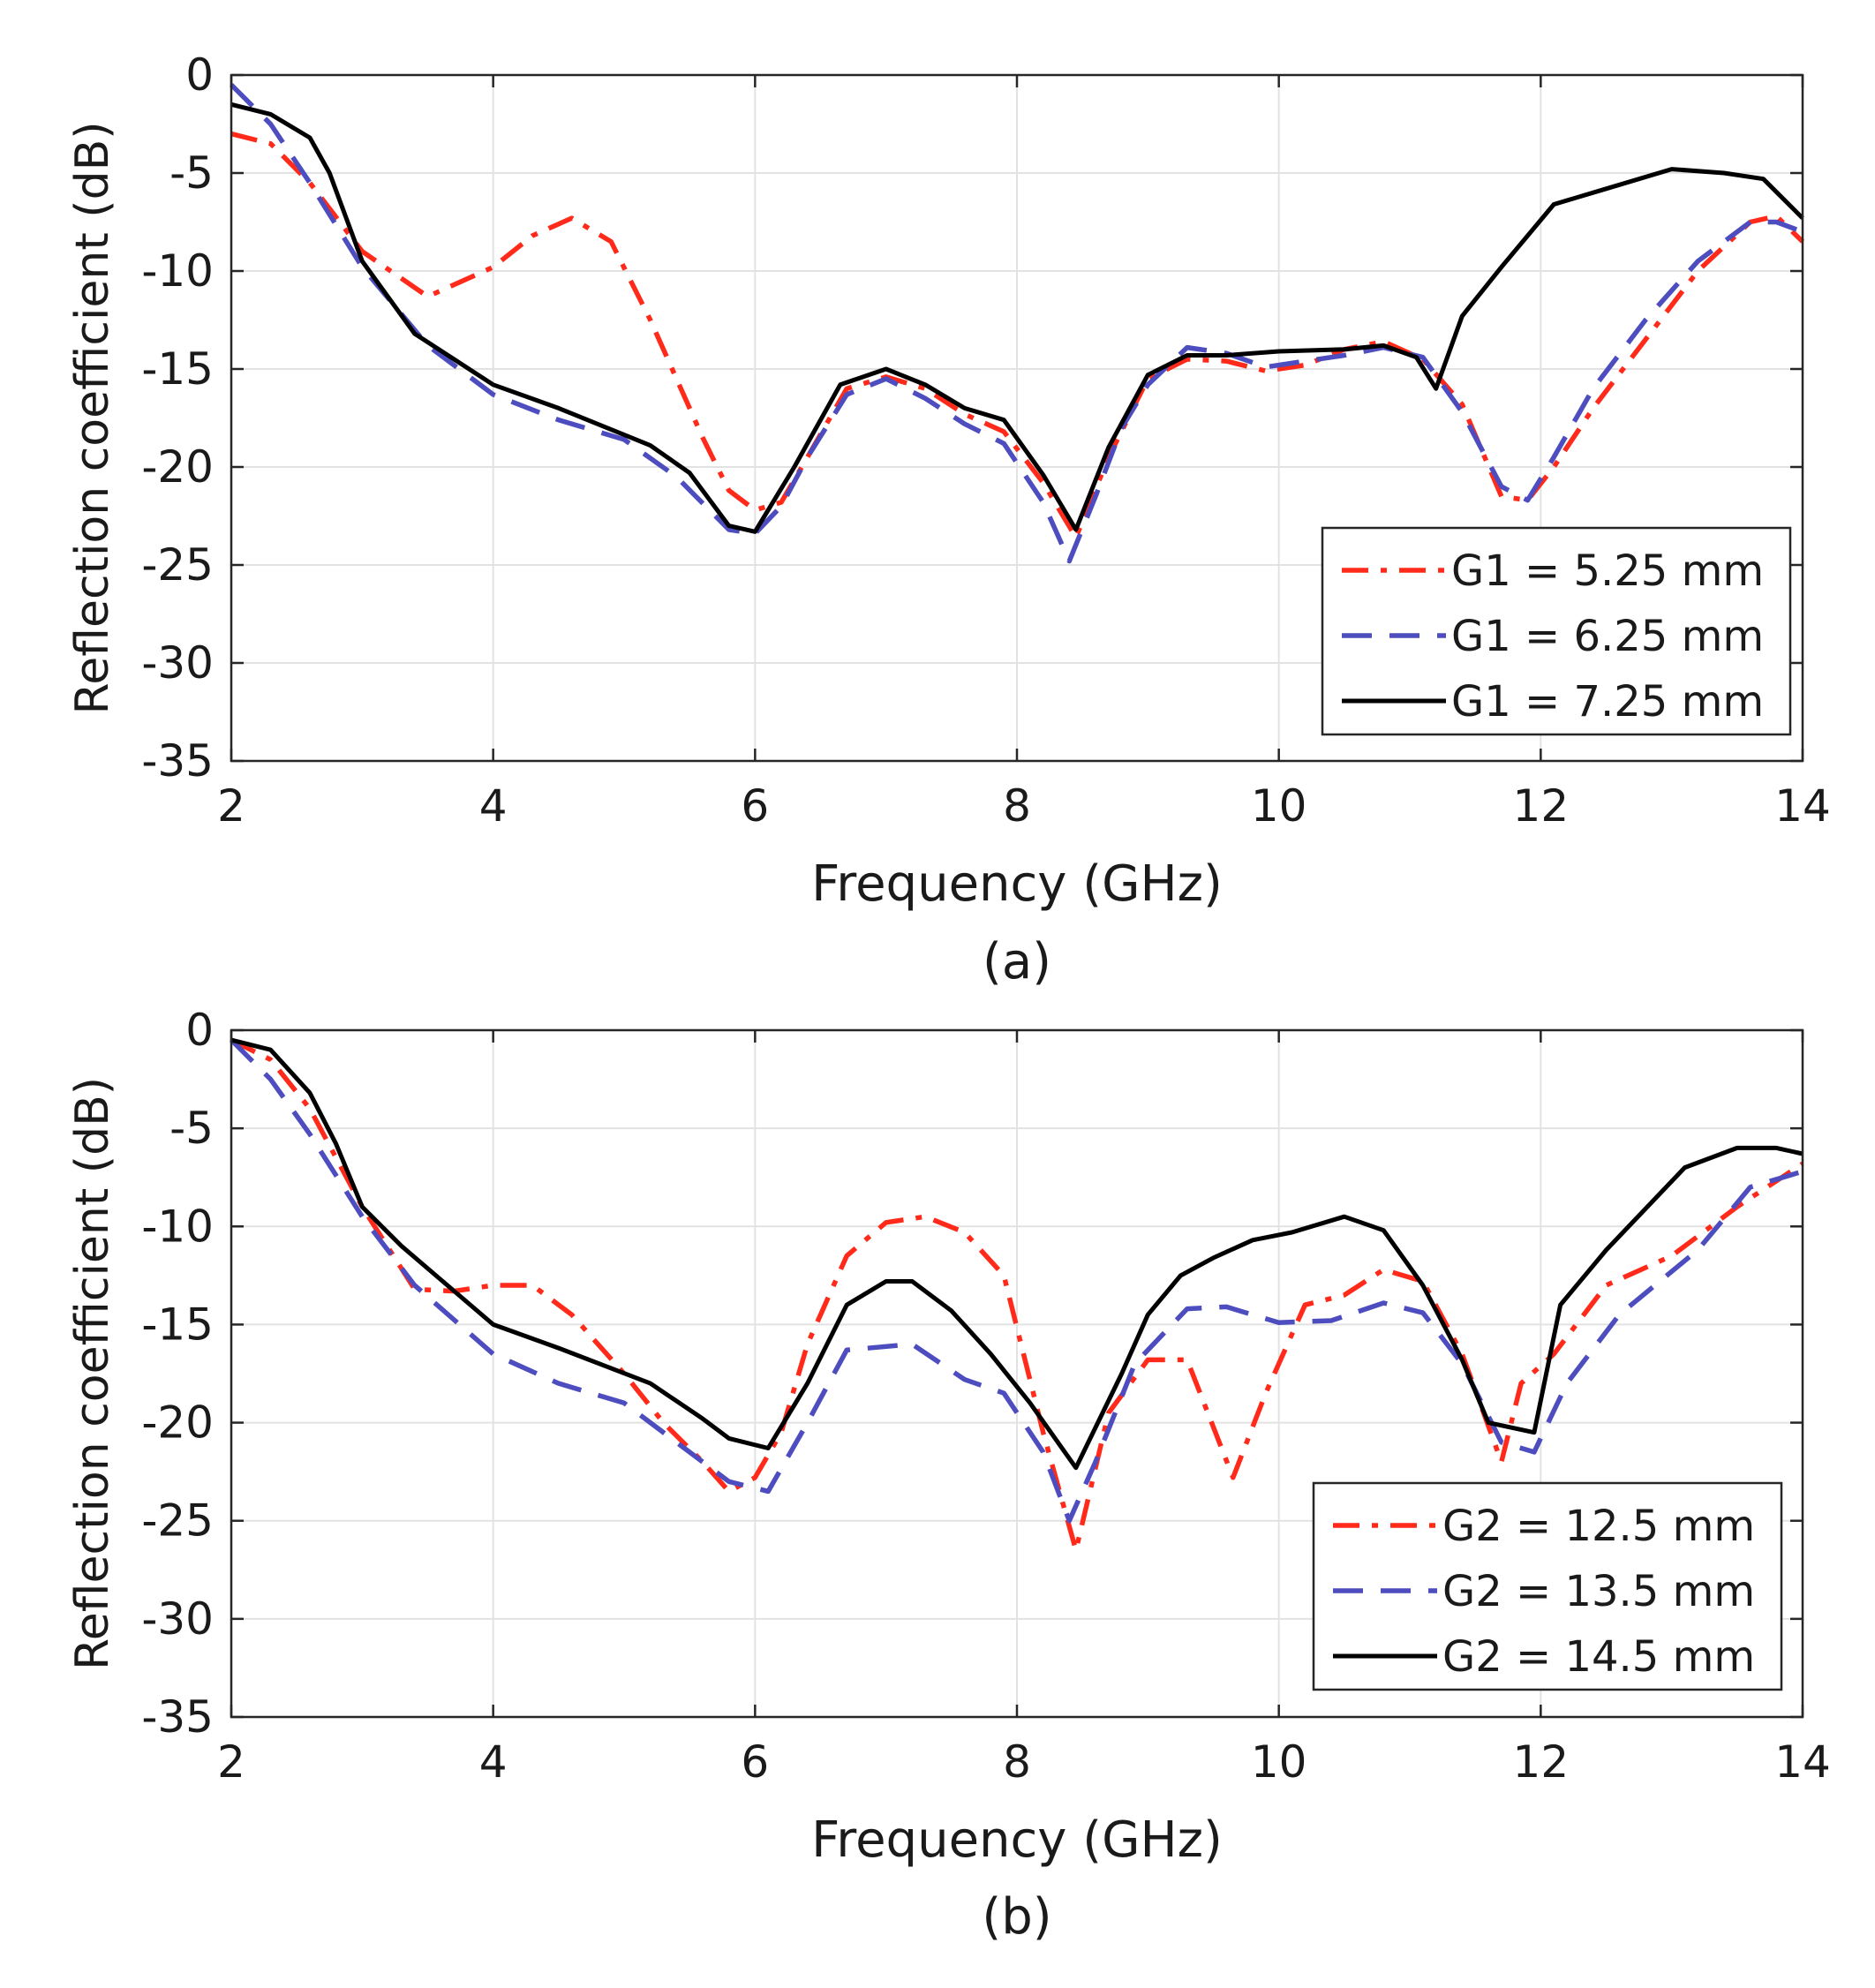  I want to click on legend-label-2: G2 = 13.5 mm, so click(1598, 1591).